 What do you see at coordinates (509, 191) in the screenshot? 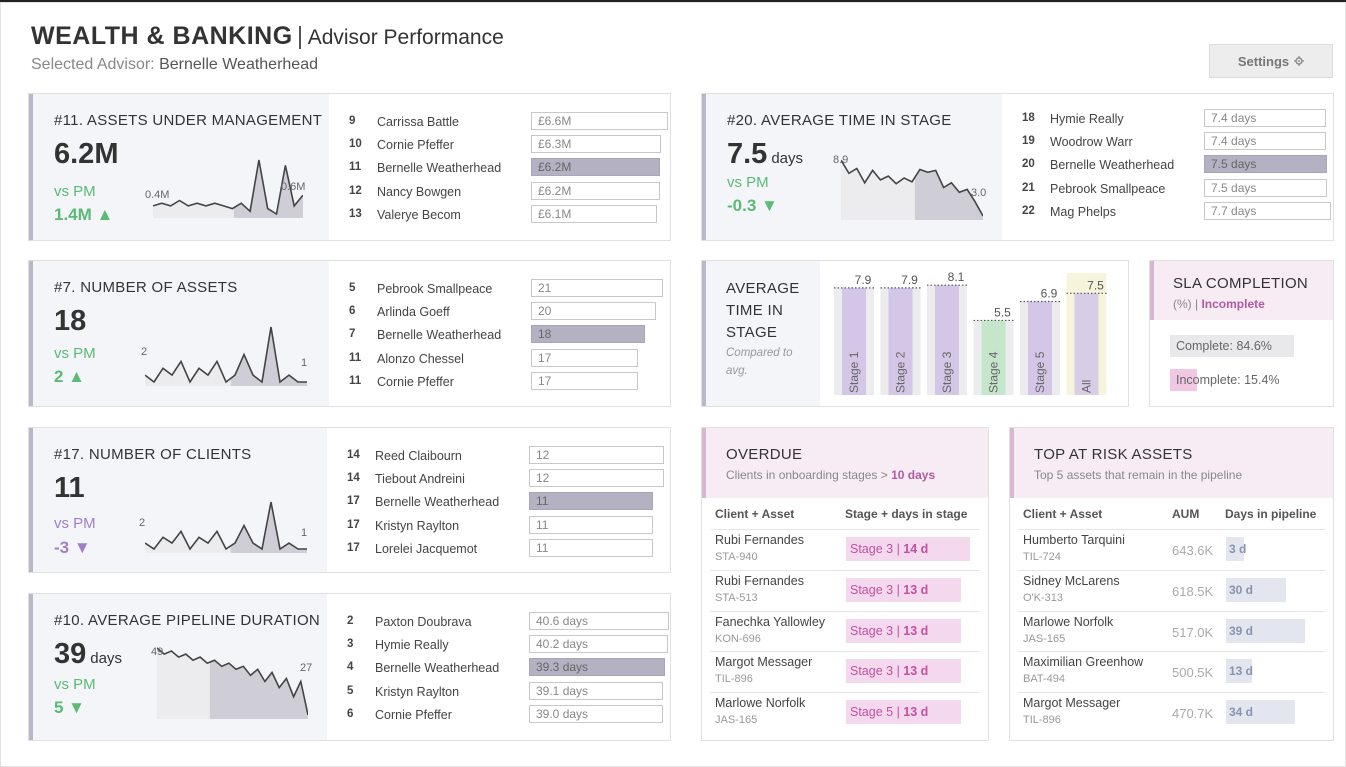
I see `ranking-row: 12 Nancy Bowgen £6.2M` at bounding box center [509, 191].